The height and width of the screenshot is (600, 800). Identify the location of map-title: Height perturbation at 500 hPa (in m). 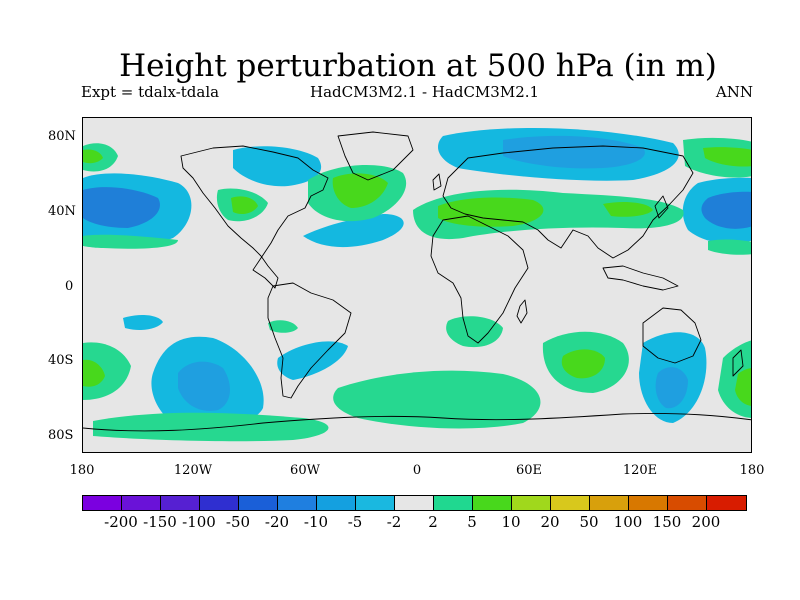
(418, 66).